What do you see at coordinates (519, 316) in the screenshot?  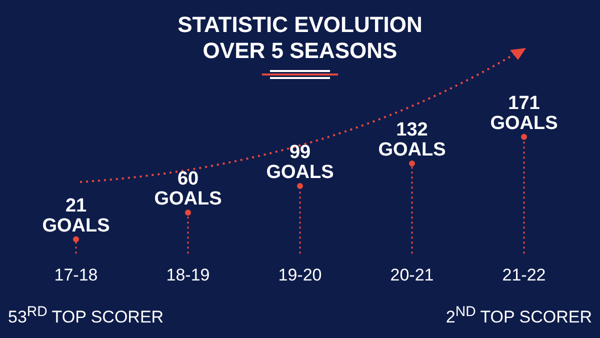 I see `text: 2$^{ND}$ TOP SCORER` at bounding box center [519, 316].